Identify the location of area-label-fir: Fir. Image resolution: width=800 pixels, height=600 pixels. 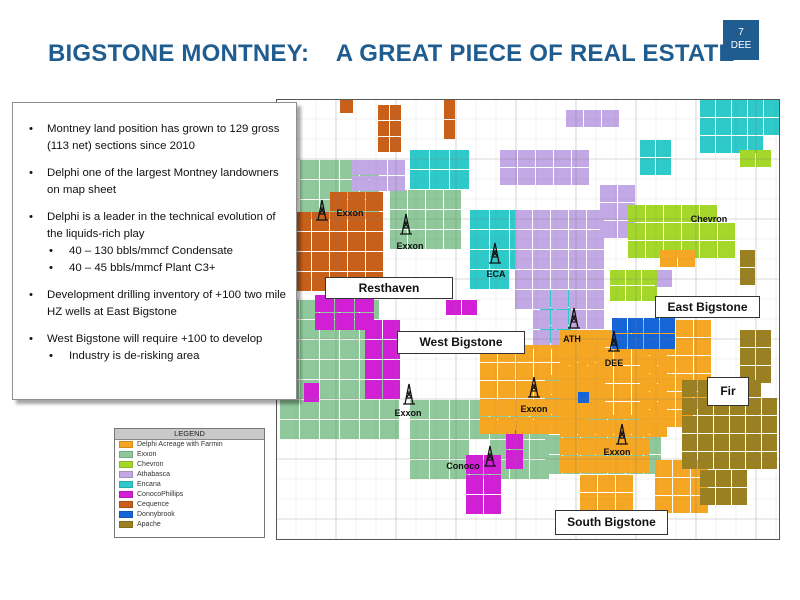
(728, 391).